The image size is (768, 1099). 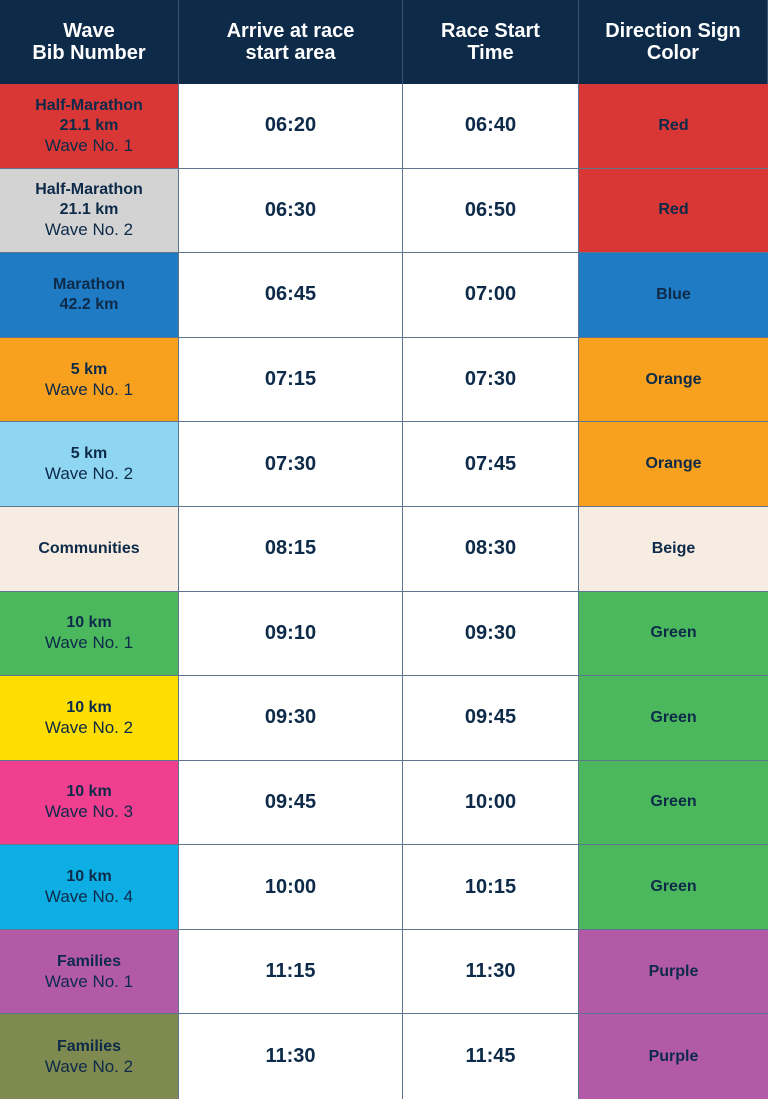 What do you see at coordinates (291, 126) in the screenshot?
I see `arrive-time: 06:20` at bounding box center [291, 126].